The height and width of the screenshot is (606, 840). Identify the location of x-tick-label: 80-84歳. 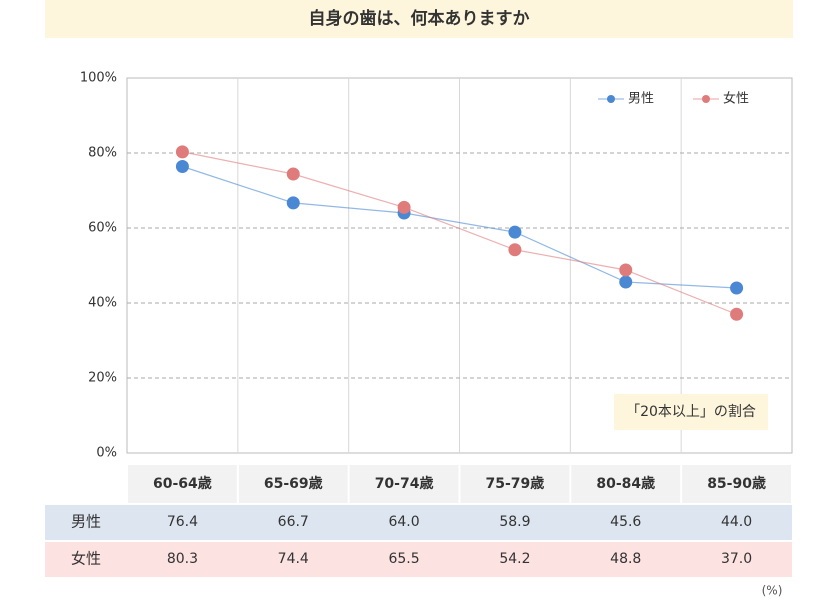
(625, 483).